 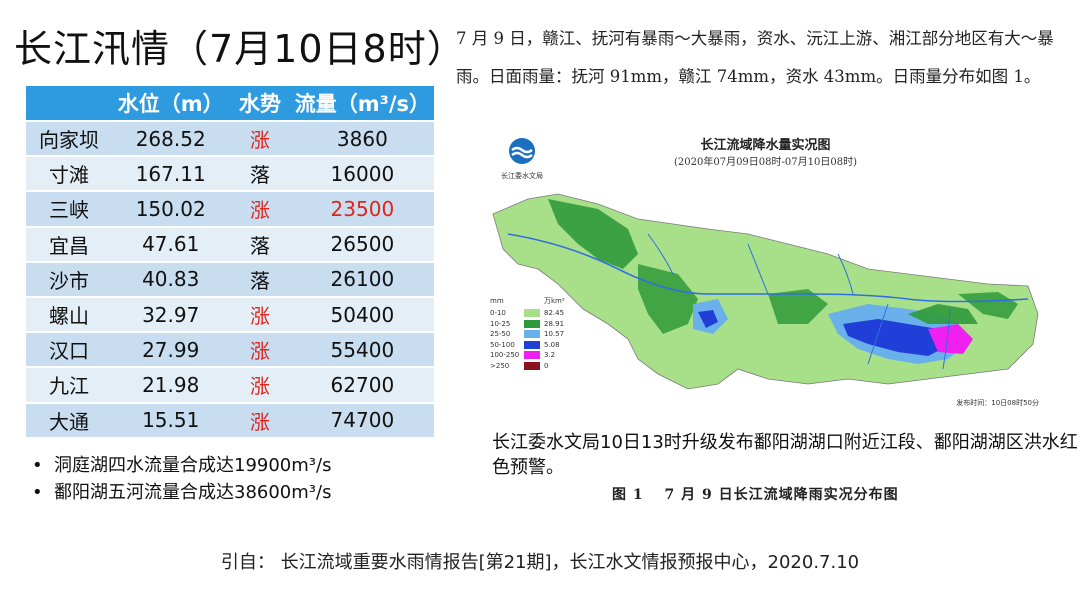 I want to click on legend-range: 0-10, so click(x=498, y=313).